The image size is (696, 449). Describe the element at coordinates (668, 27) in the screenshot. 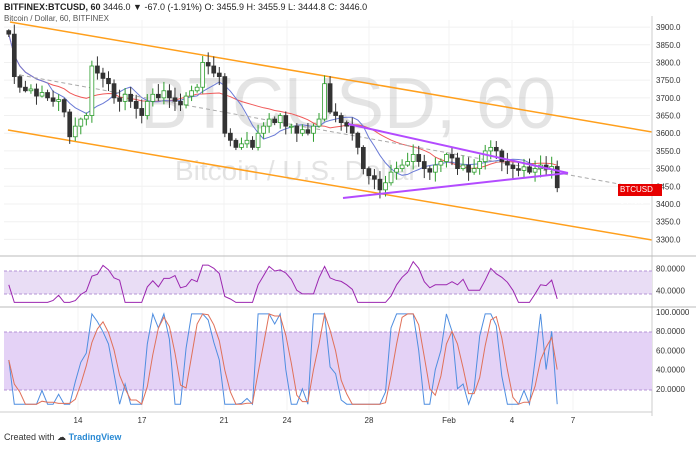

I see `price-tick-label: 3900.0` at that location.